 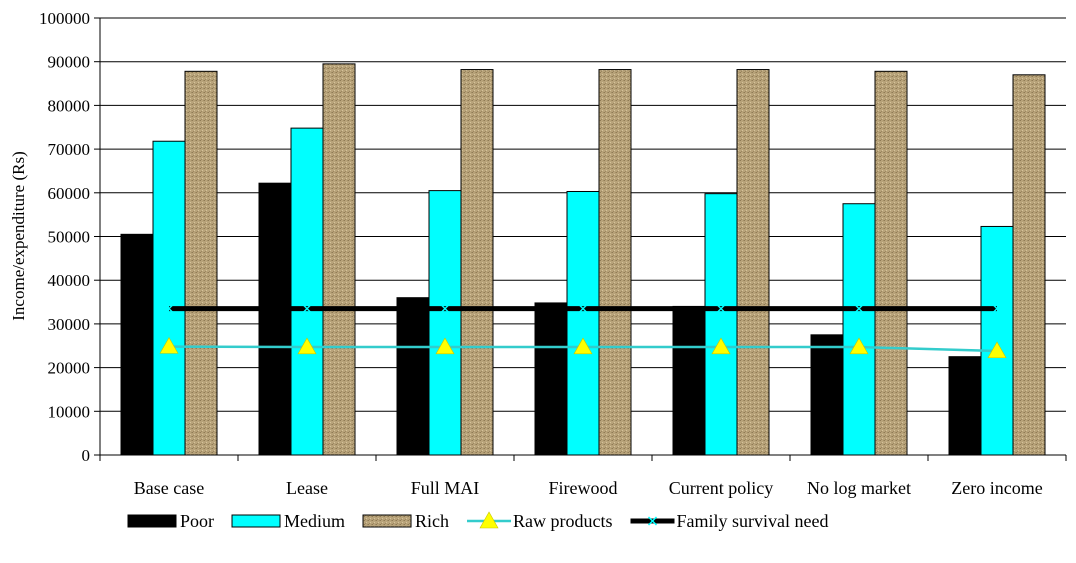 I want to click on y-tick-label: 40000, so click(x=69, y=280).